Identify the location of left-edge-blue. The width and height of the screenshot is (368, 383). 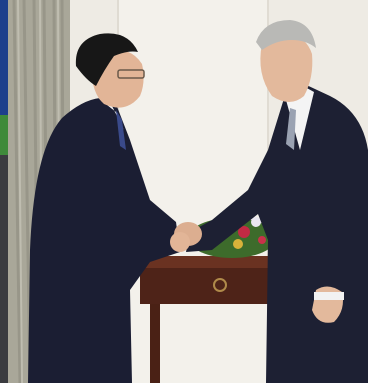
(4, 60).